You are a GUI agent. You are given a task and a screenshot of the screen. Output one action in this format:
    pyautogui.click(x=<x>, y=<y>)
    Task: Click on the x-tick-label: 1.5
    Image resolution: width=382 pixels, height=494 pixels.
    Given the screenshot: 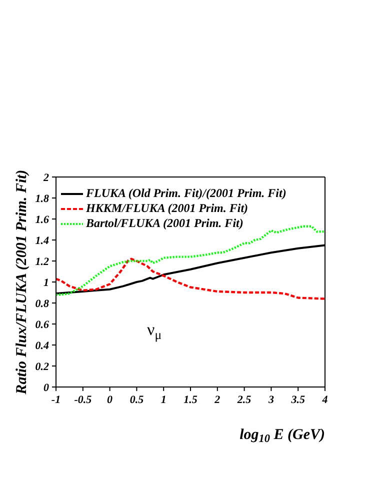 What is the action you would take?
    pyautogui.click(x=191, y=400)
    